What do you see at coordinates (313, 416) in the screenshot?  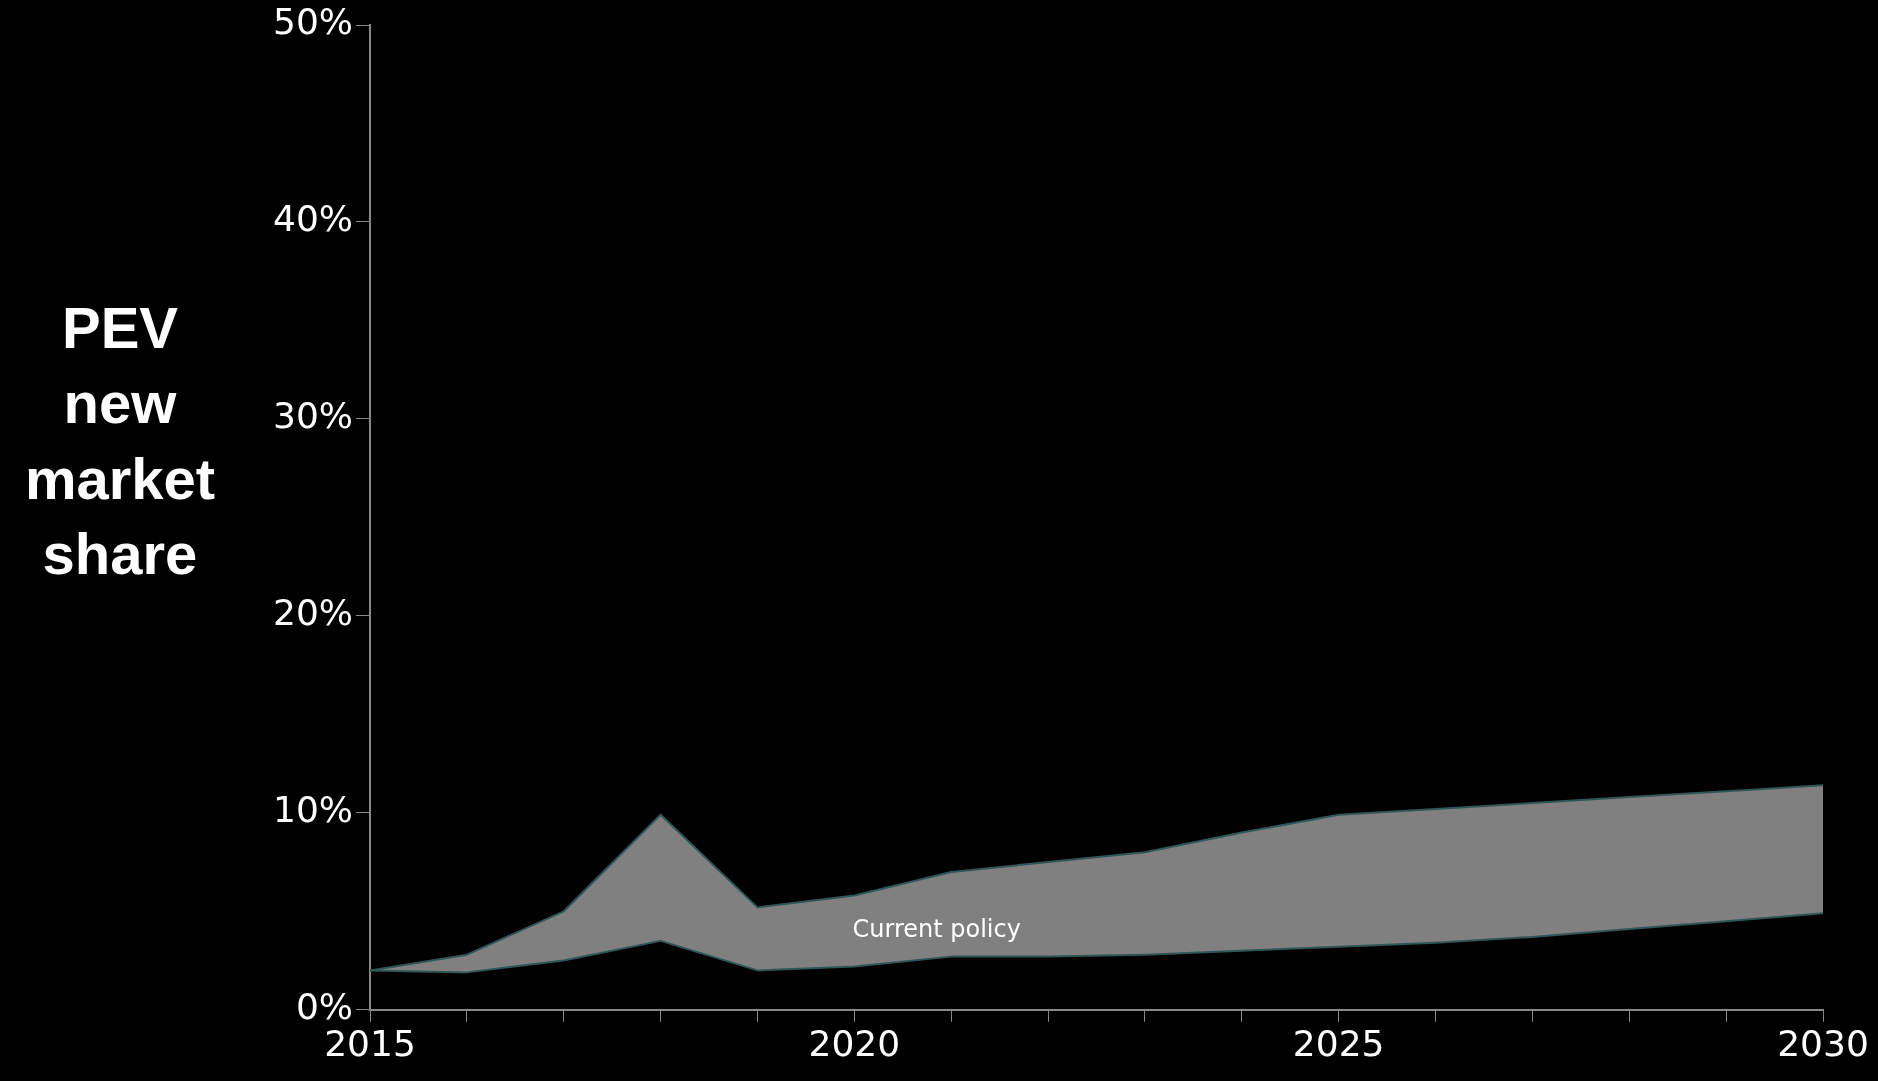 I see `y-tick-label: 30%` at bounding box center [313, 416].